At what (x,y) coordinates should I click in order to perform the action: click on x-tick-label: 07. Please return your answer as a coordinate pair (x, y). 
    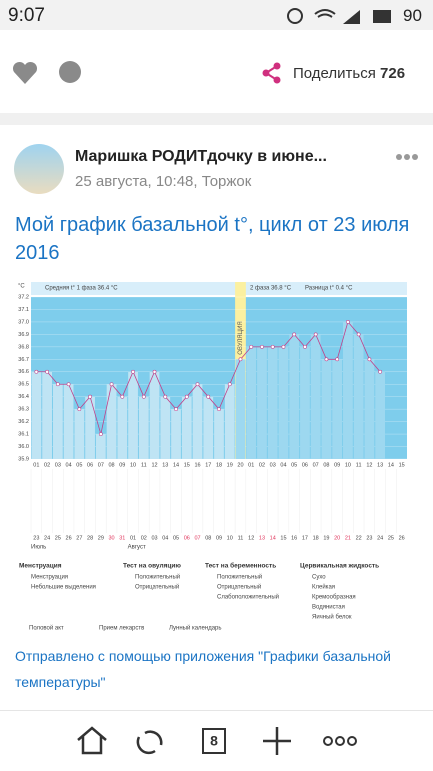
    Looking at the image, I should click on (101, 465).